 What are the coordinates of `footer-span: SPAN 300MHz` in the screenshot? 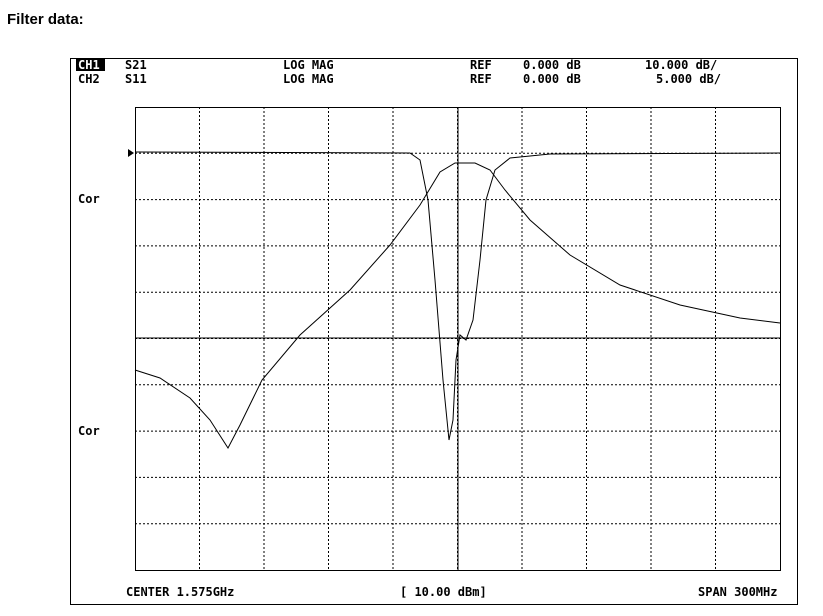 It's located at (737, 592).